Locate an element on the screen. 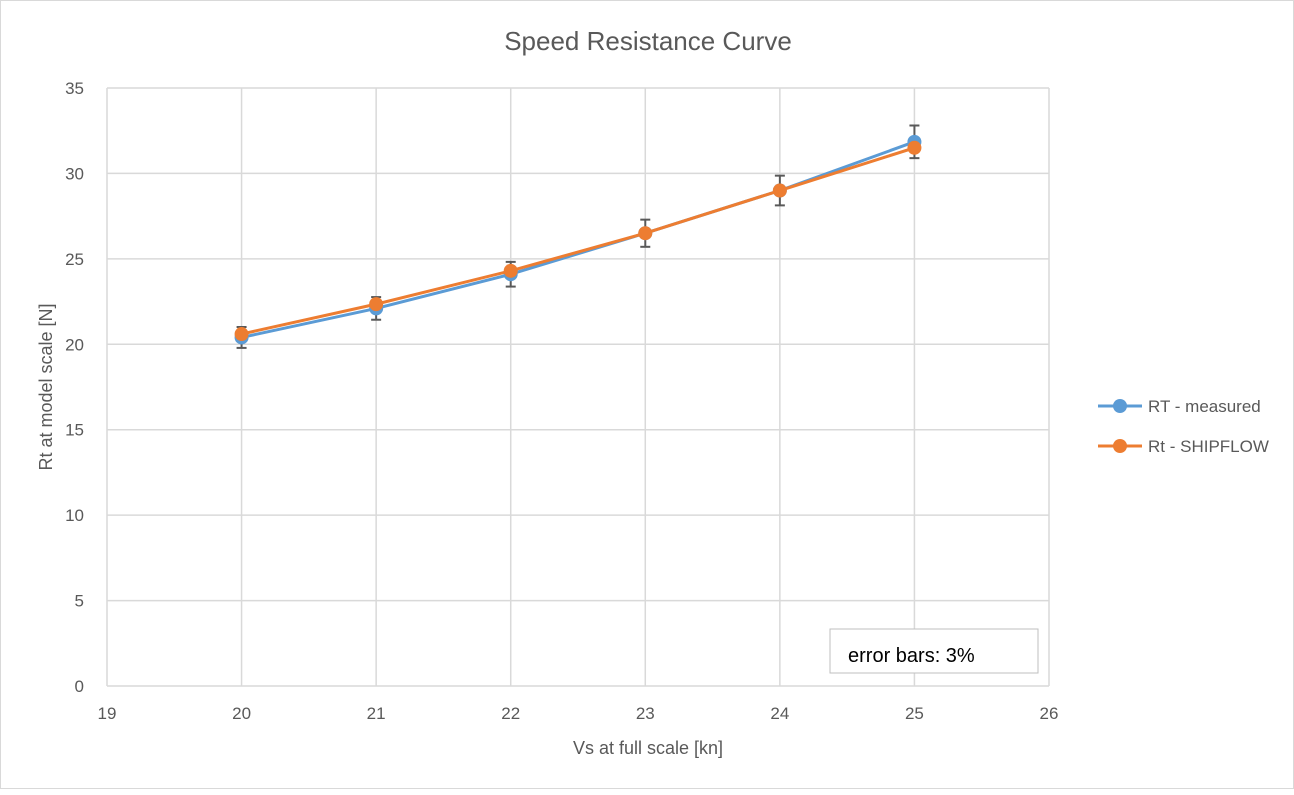  y-tick-label: 35 is located at coordinates (74, 88).